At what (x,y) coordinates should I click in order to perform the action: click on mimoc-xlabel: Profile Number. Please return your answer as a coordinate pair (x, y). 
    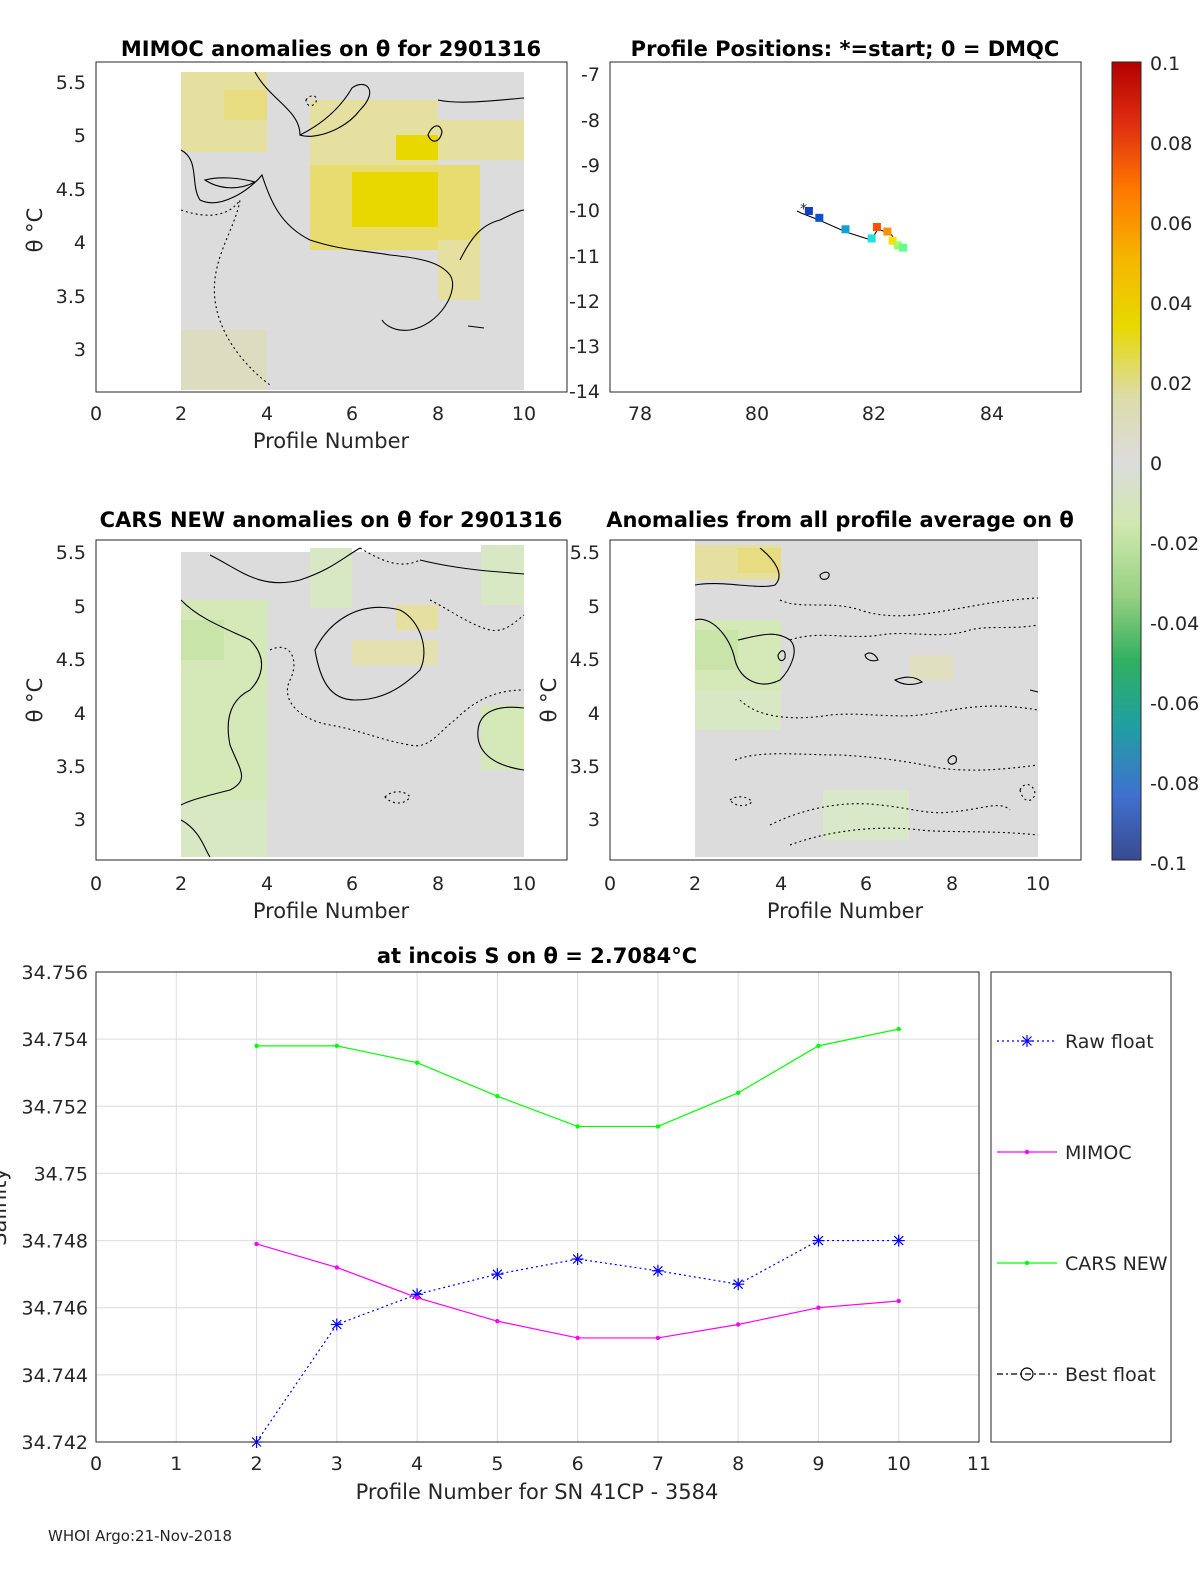
    Looking at the image, I should click on (331, 441).